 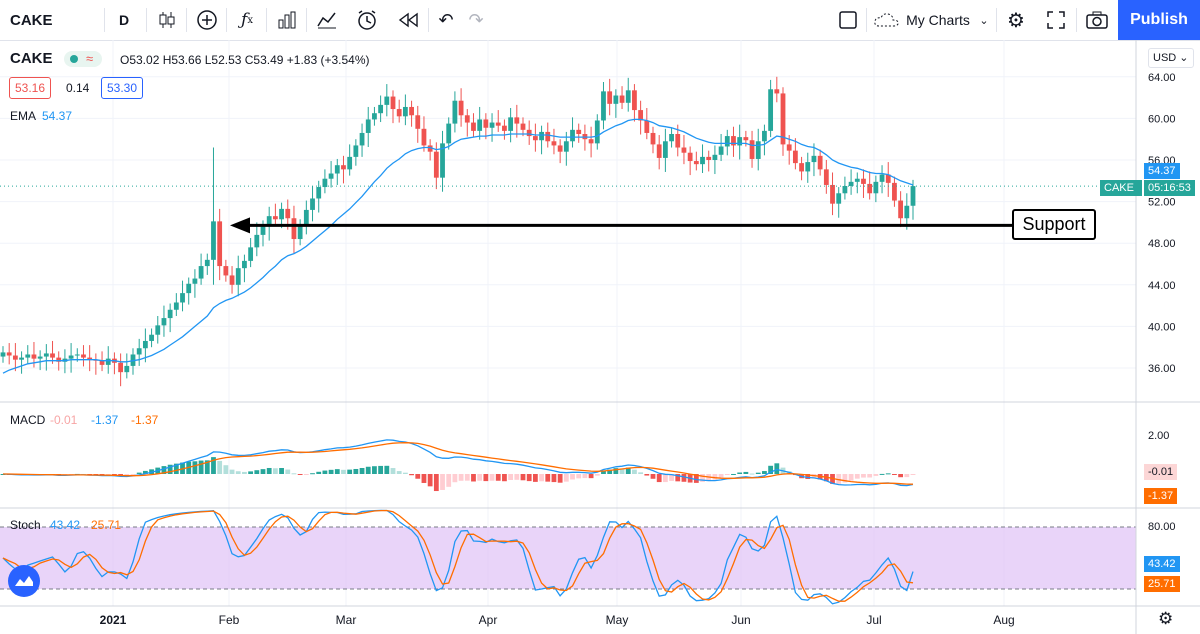 What do you see at coordinates (1162, 171) in the screenshot?
I see `ema-price-tag: 54.37` at bounding box center [1162, 171].